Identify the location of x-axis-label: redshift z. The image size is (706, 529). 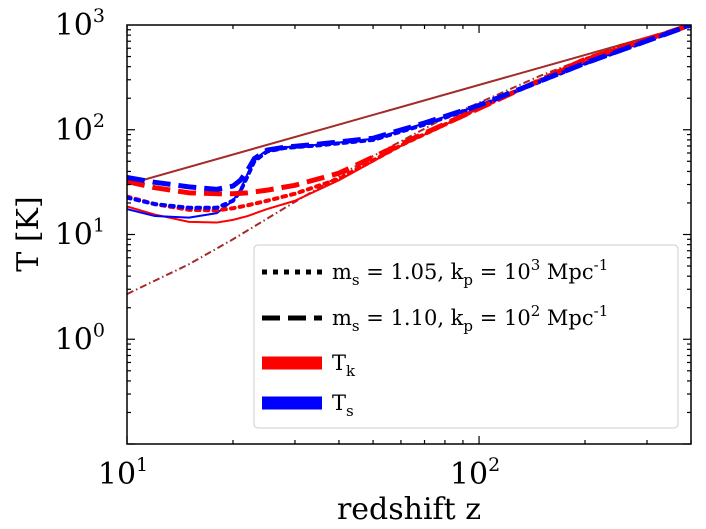
(409, 509).